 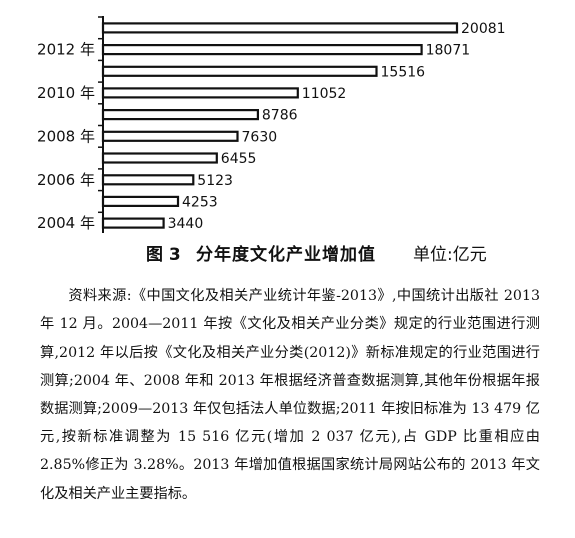 What do you see at coordinates (66, 50) in the screenshot?
I see `y-tick-label: 2012 年` at bounding box center [66, 50].